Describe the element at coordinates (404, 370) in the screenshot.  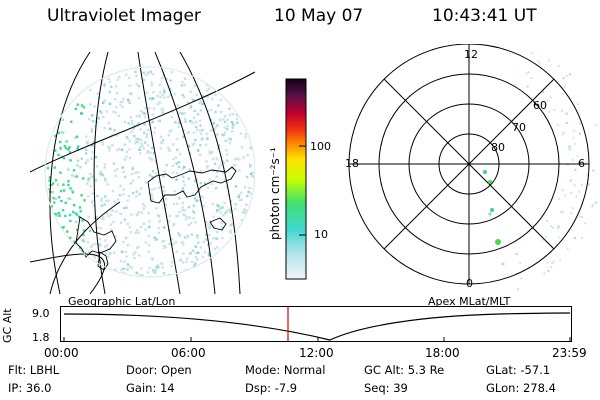
I see `info-gc-alt: GC Alt: 5.3 Re` at that location.